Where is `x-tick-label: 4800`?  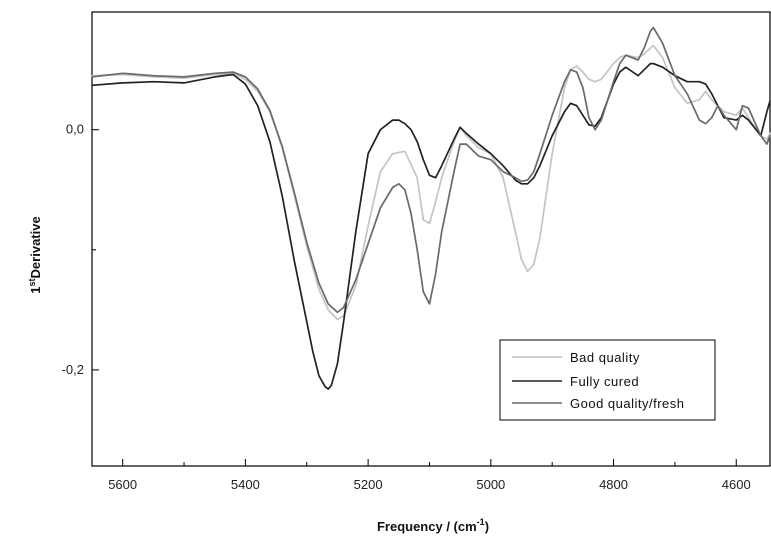 x-tick-label: 4800 is located at coordinates (613, 484).